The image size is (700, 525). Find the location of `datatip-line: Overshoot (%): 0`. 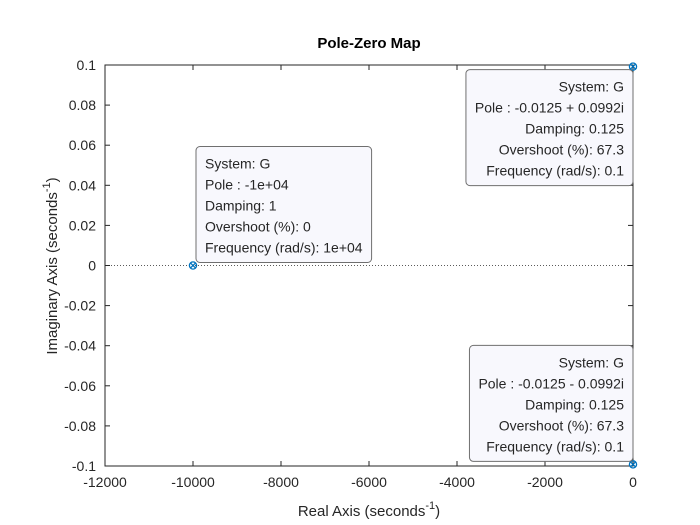

datatip-line: Overshoot (%): 0 is located at coordinates (258, 227).